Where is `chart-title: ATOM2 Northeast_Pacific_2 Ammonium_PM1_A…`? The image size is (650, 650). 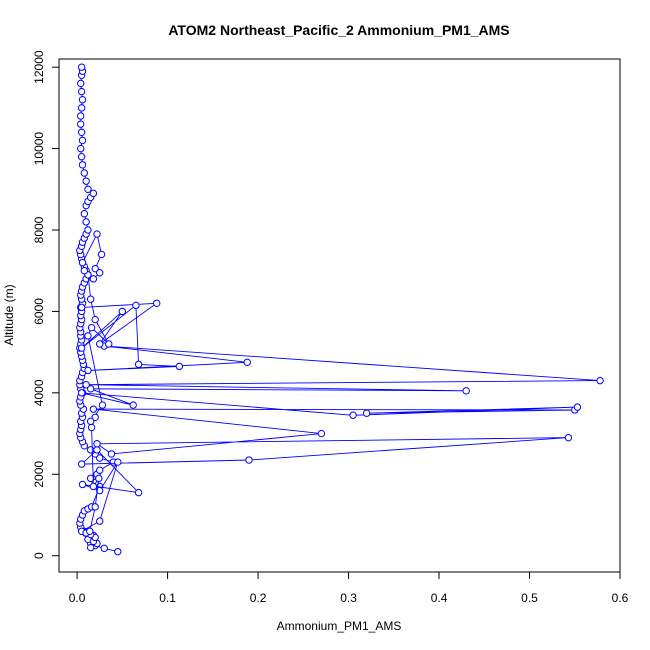
chart-title: ATOM2 Northeast_Pacific_2 Ammonium_PM1_A… is located at coordinates (338, 30).